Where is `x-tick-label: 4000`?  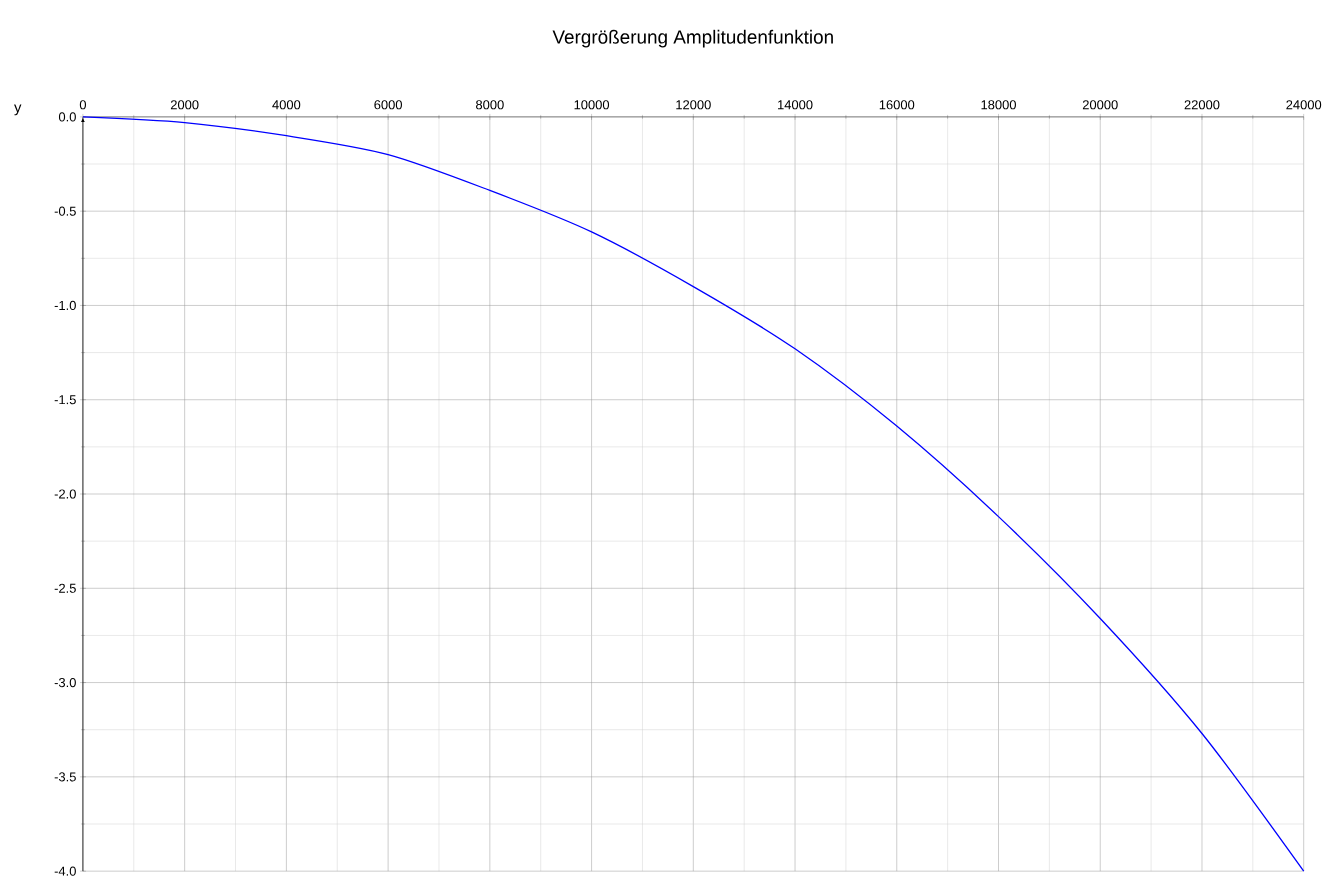
x-tick-label: 4000 is located at coordinates (286, 105).